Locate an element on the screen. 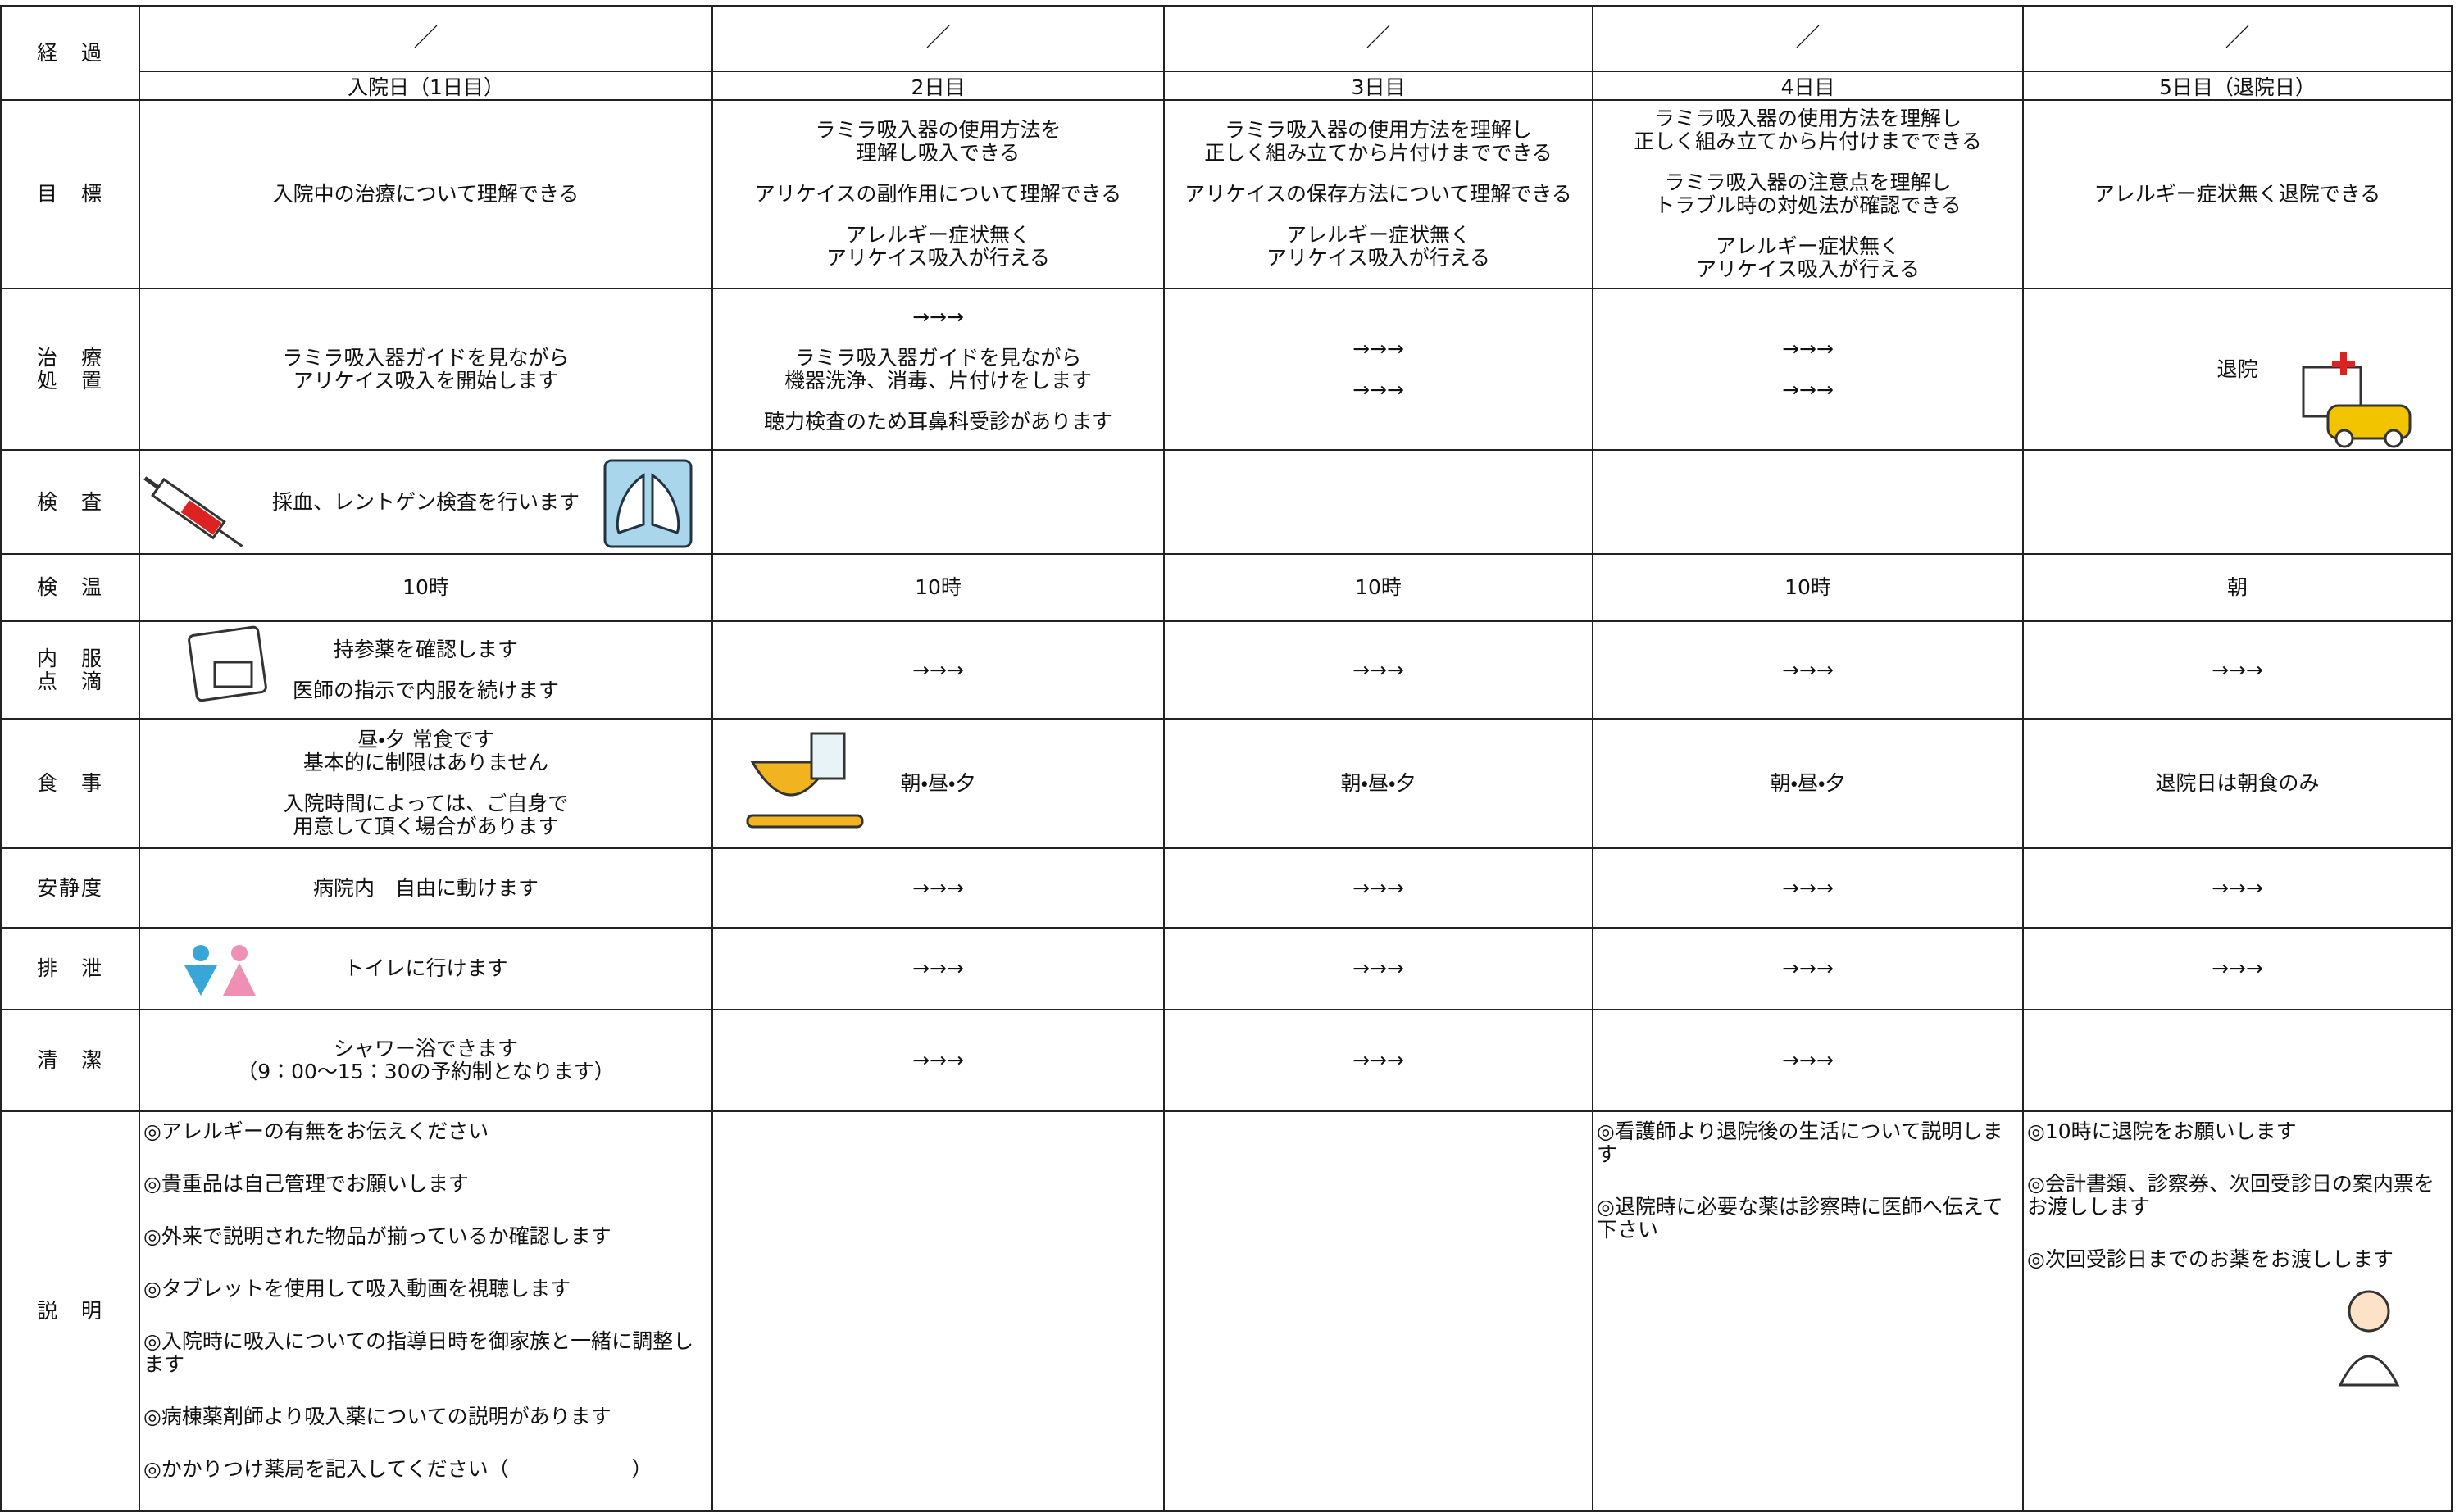 The width and height of the screenshot is (2464, 1512). row-label: 安静度 is located at coordinates (70, 888).